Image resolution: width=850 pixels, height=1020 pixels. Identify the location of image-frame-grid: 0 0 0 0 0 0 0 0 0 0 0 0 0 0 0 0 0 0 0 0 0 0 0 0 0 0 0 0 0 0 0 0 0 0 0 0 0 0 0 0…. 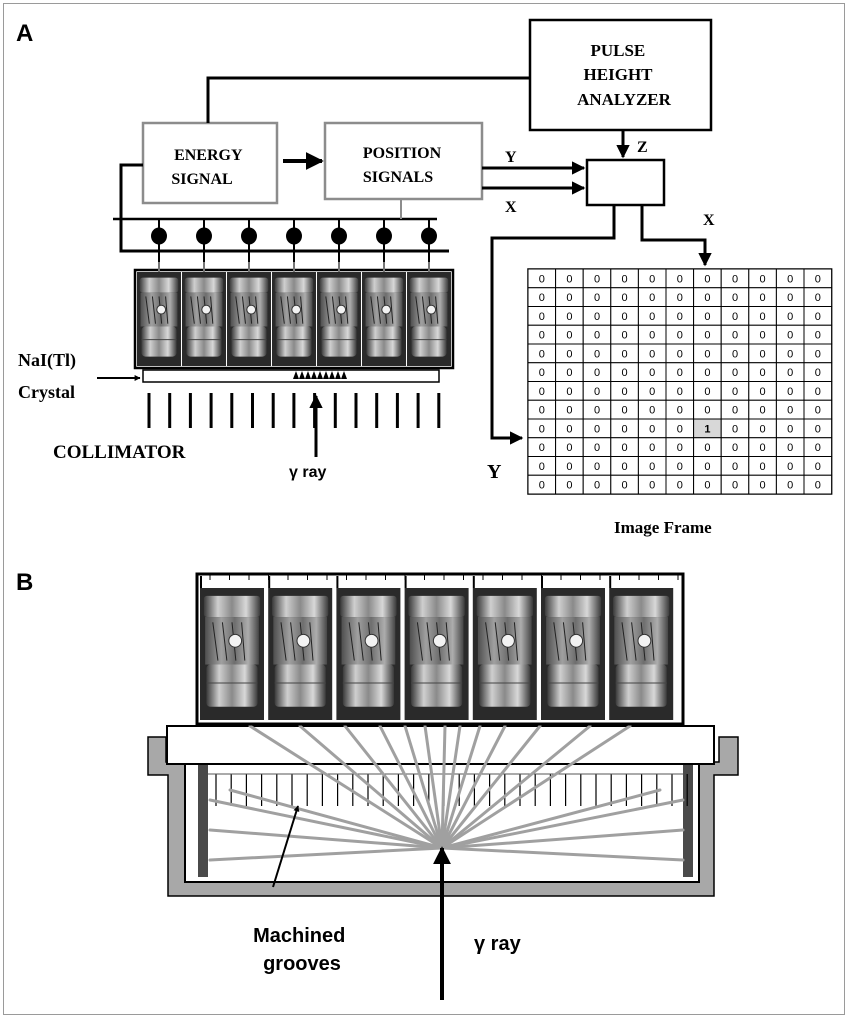
(680, 381).